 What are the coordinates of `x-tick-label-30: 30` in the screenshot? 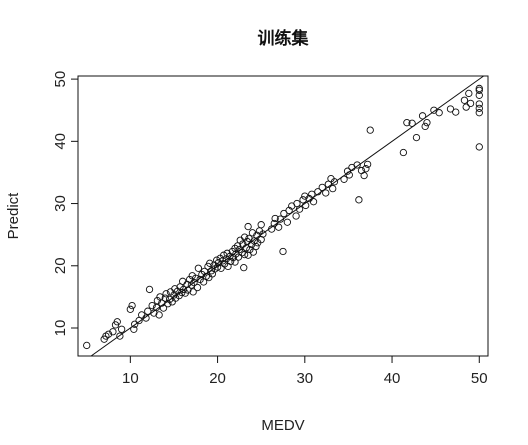 It's located at (304, 378).